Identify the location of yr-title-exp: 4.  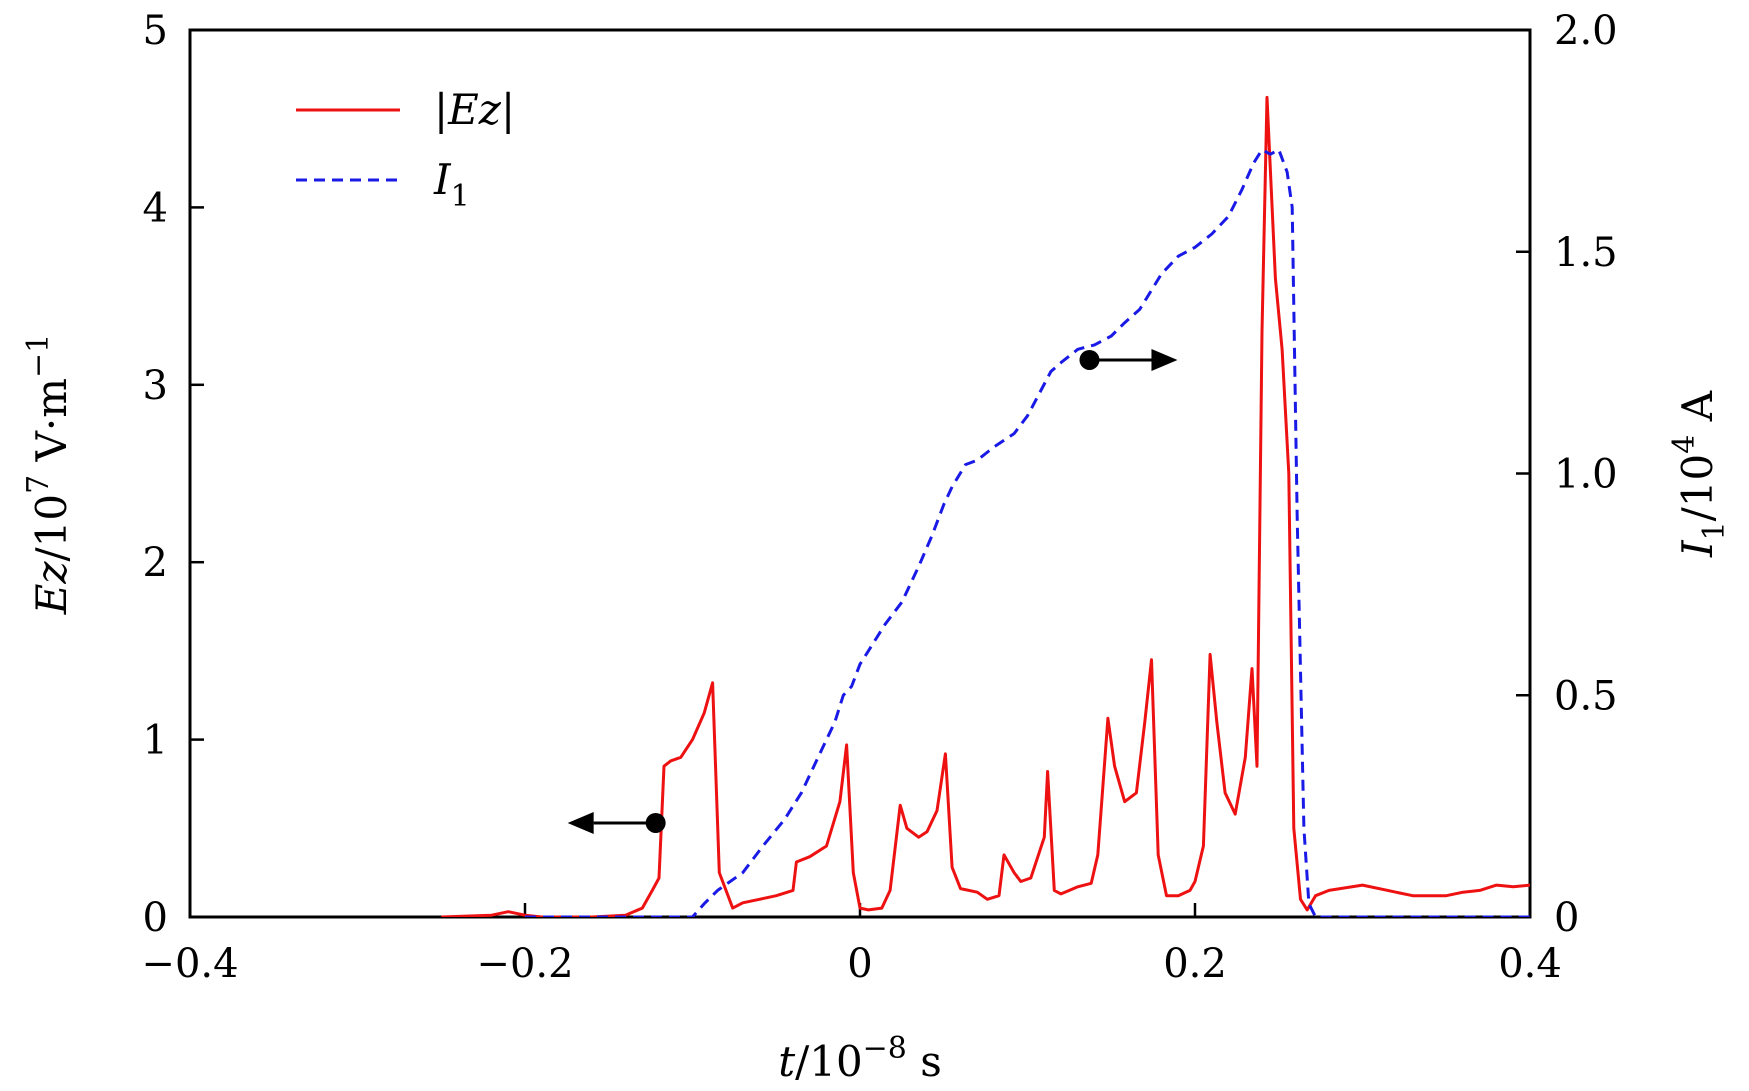
(1684, 444).